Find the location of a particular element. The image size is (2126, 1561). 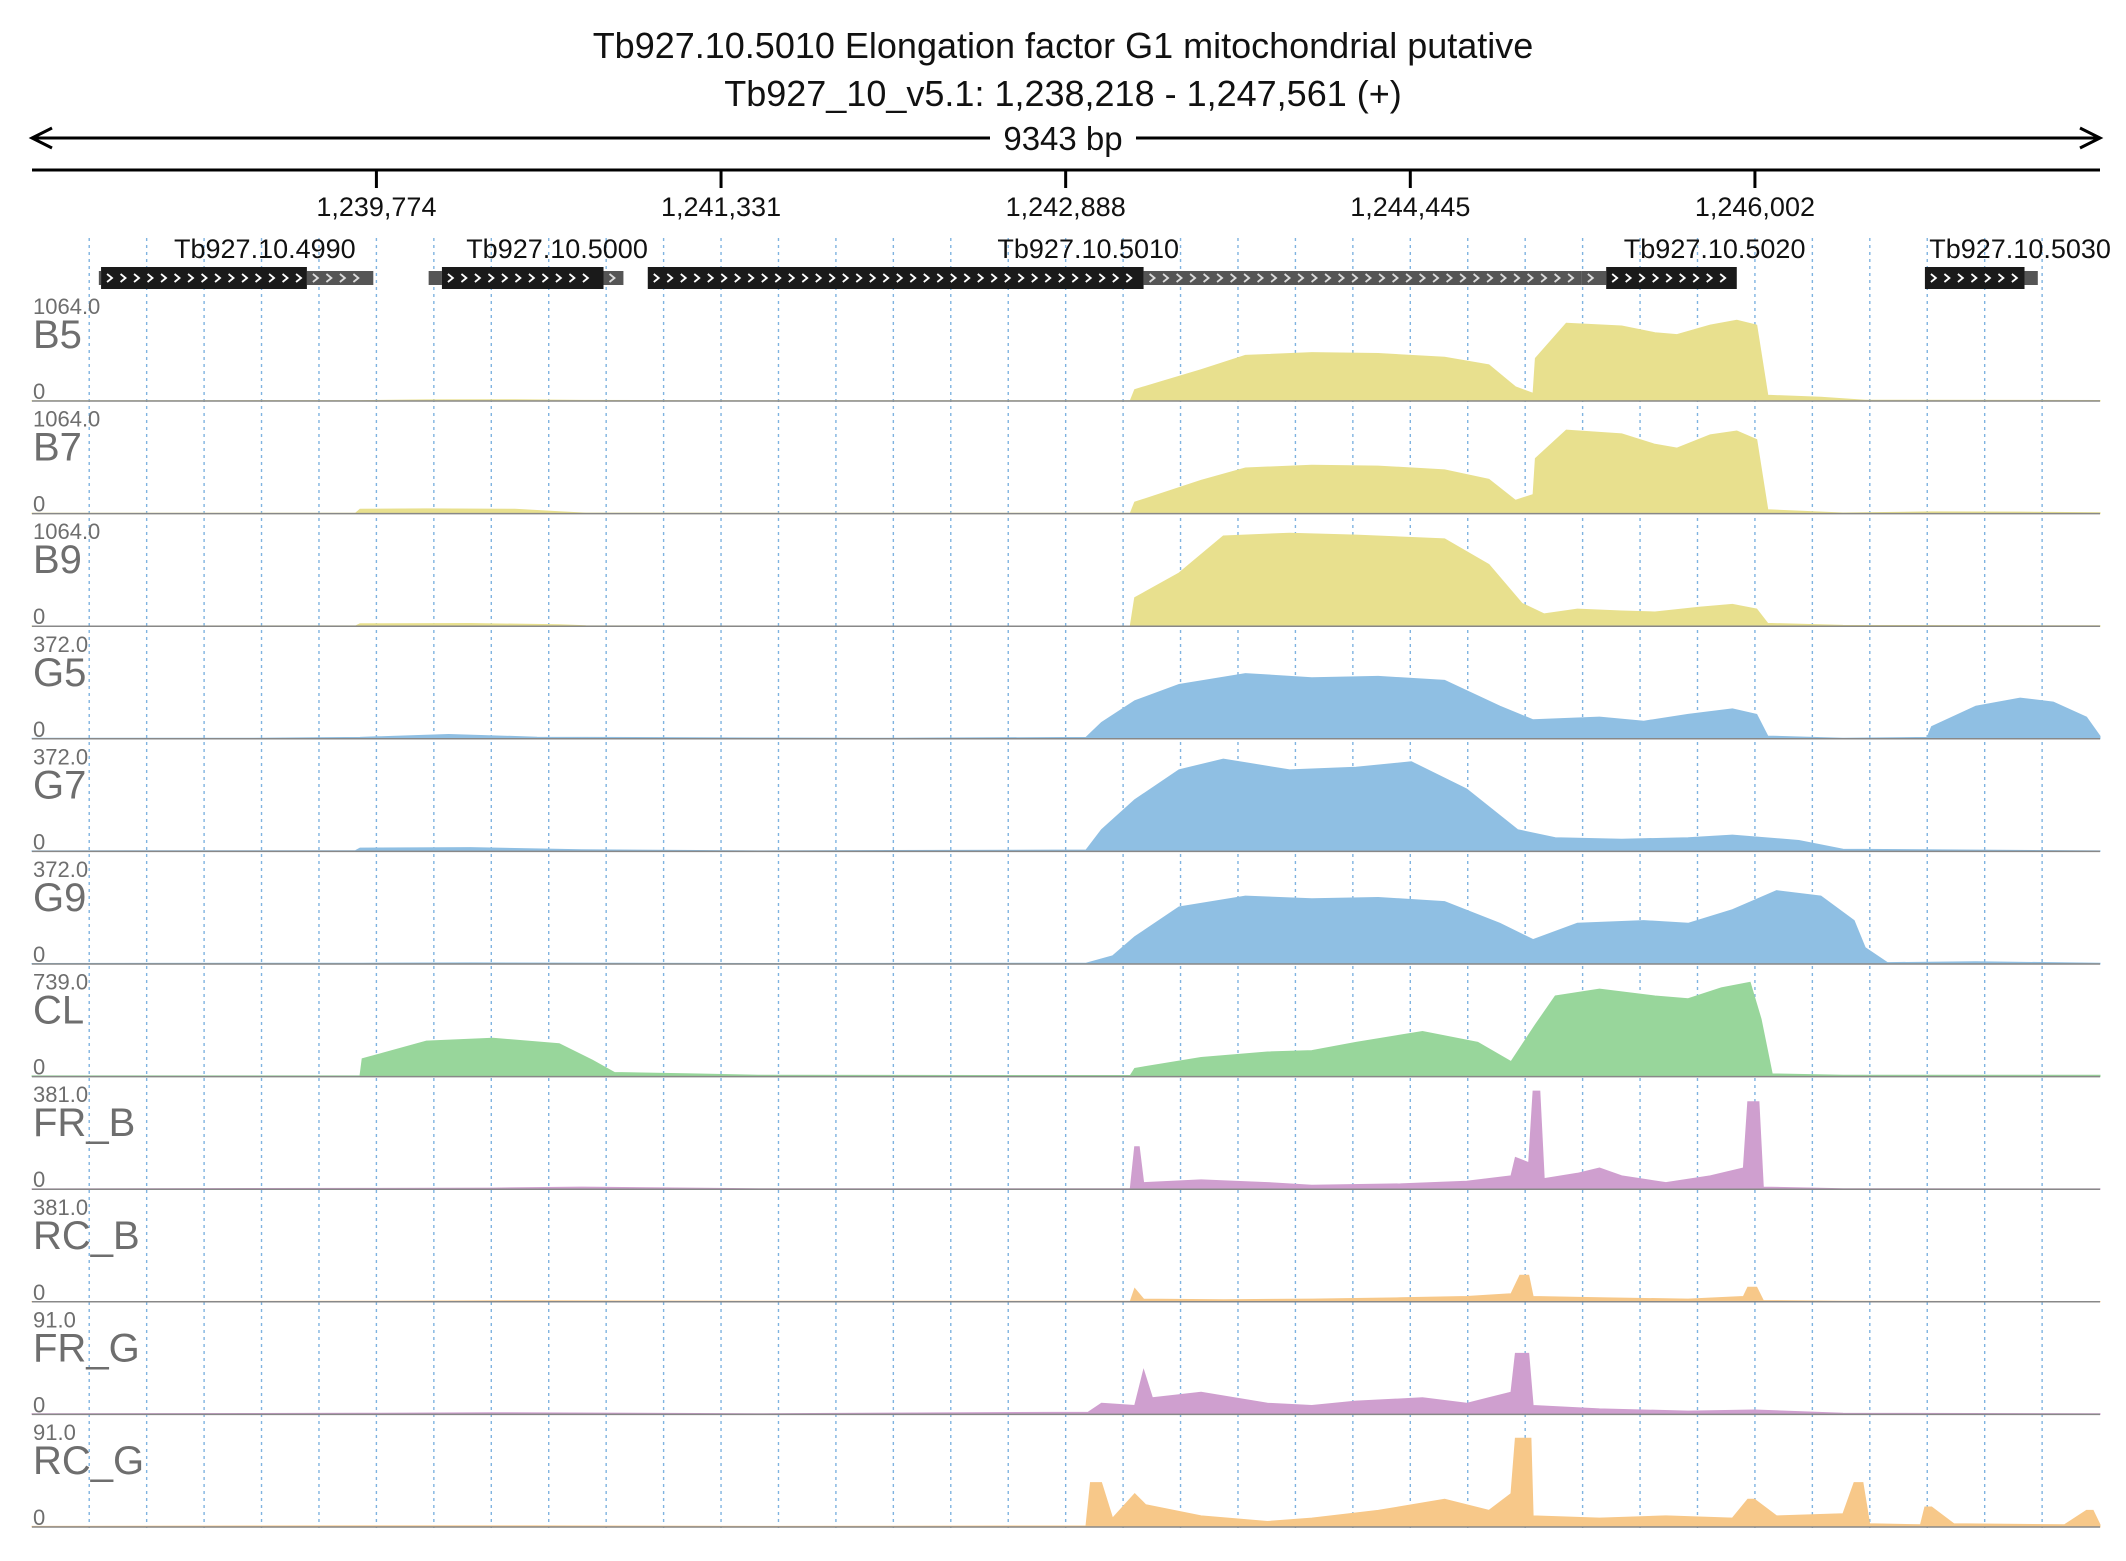

track-g5: 372.0G5 0 is located at coordinates (1066, 687).